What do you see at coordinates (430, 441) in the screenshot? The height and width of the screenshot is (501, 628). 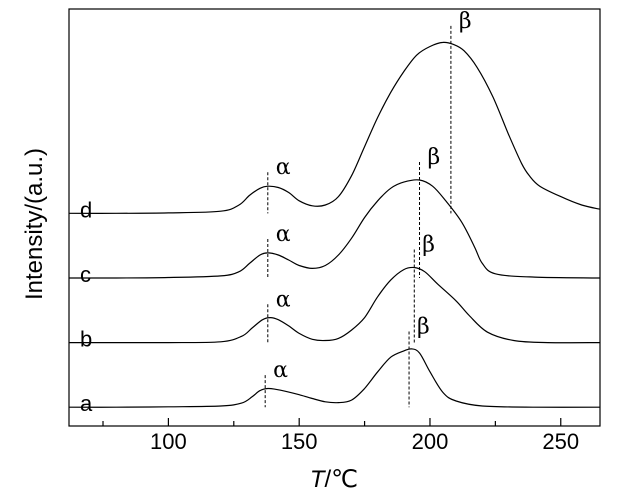 I see `x-tick-label: 200` at bounding box center [430, 441].